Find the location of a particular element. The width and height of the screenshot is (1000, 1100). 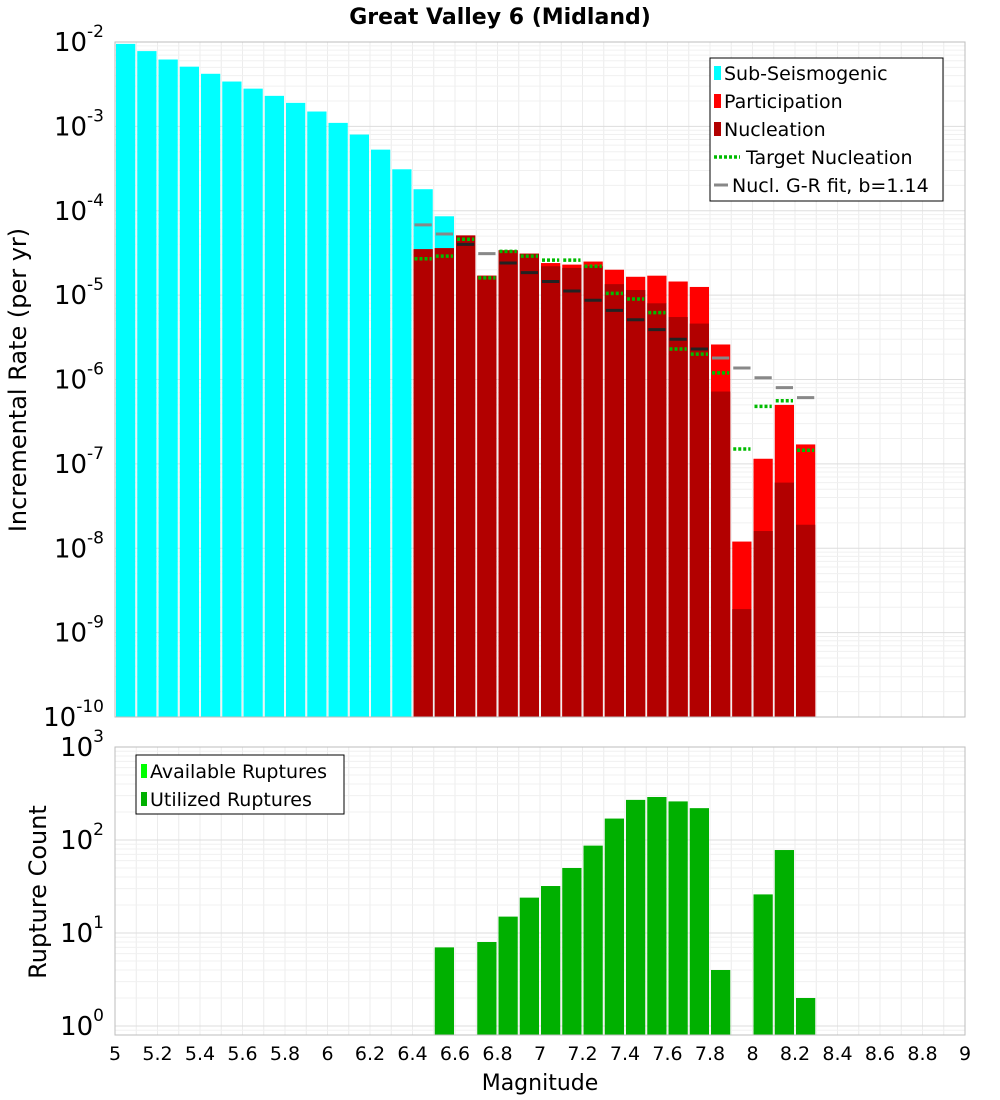

x-tick-label: 7 is located at coordinates (540, 1054).